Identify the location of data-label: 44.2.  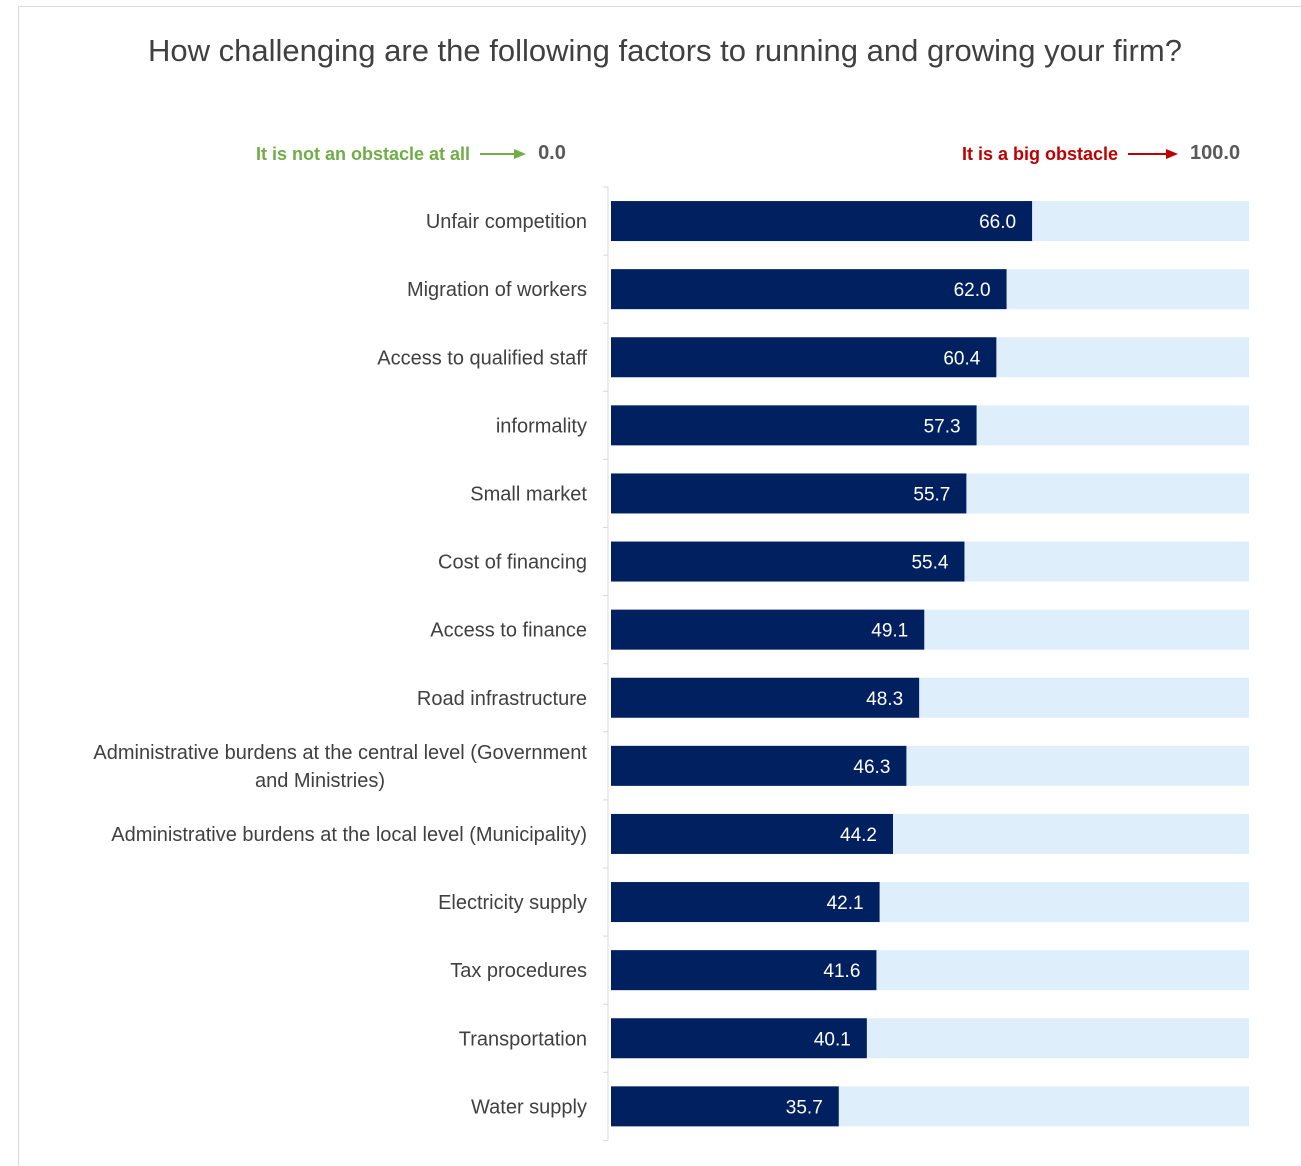
(858, 835).